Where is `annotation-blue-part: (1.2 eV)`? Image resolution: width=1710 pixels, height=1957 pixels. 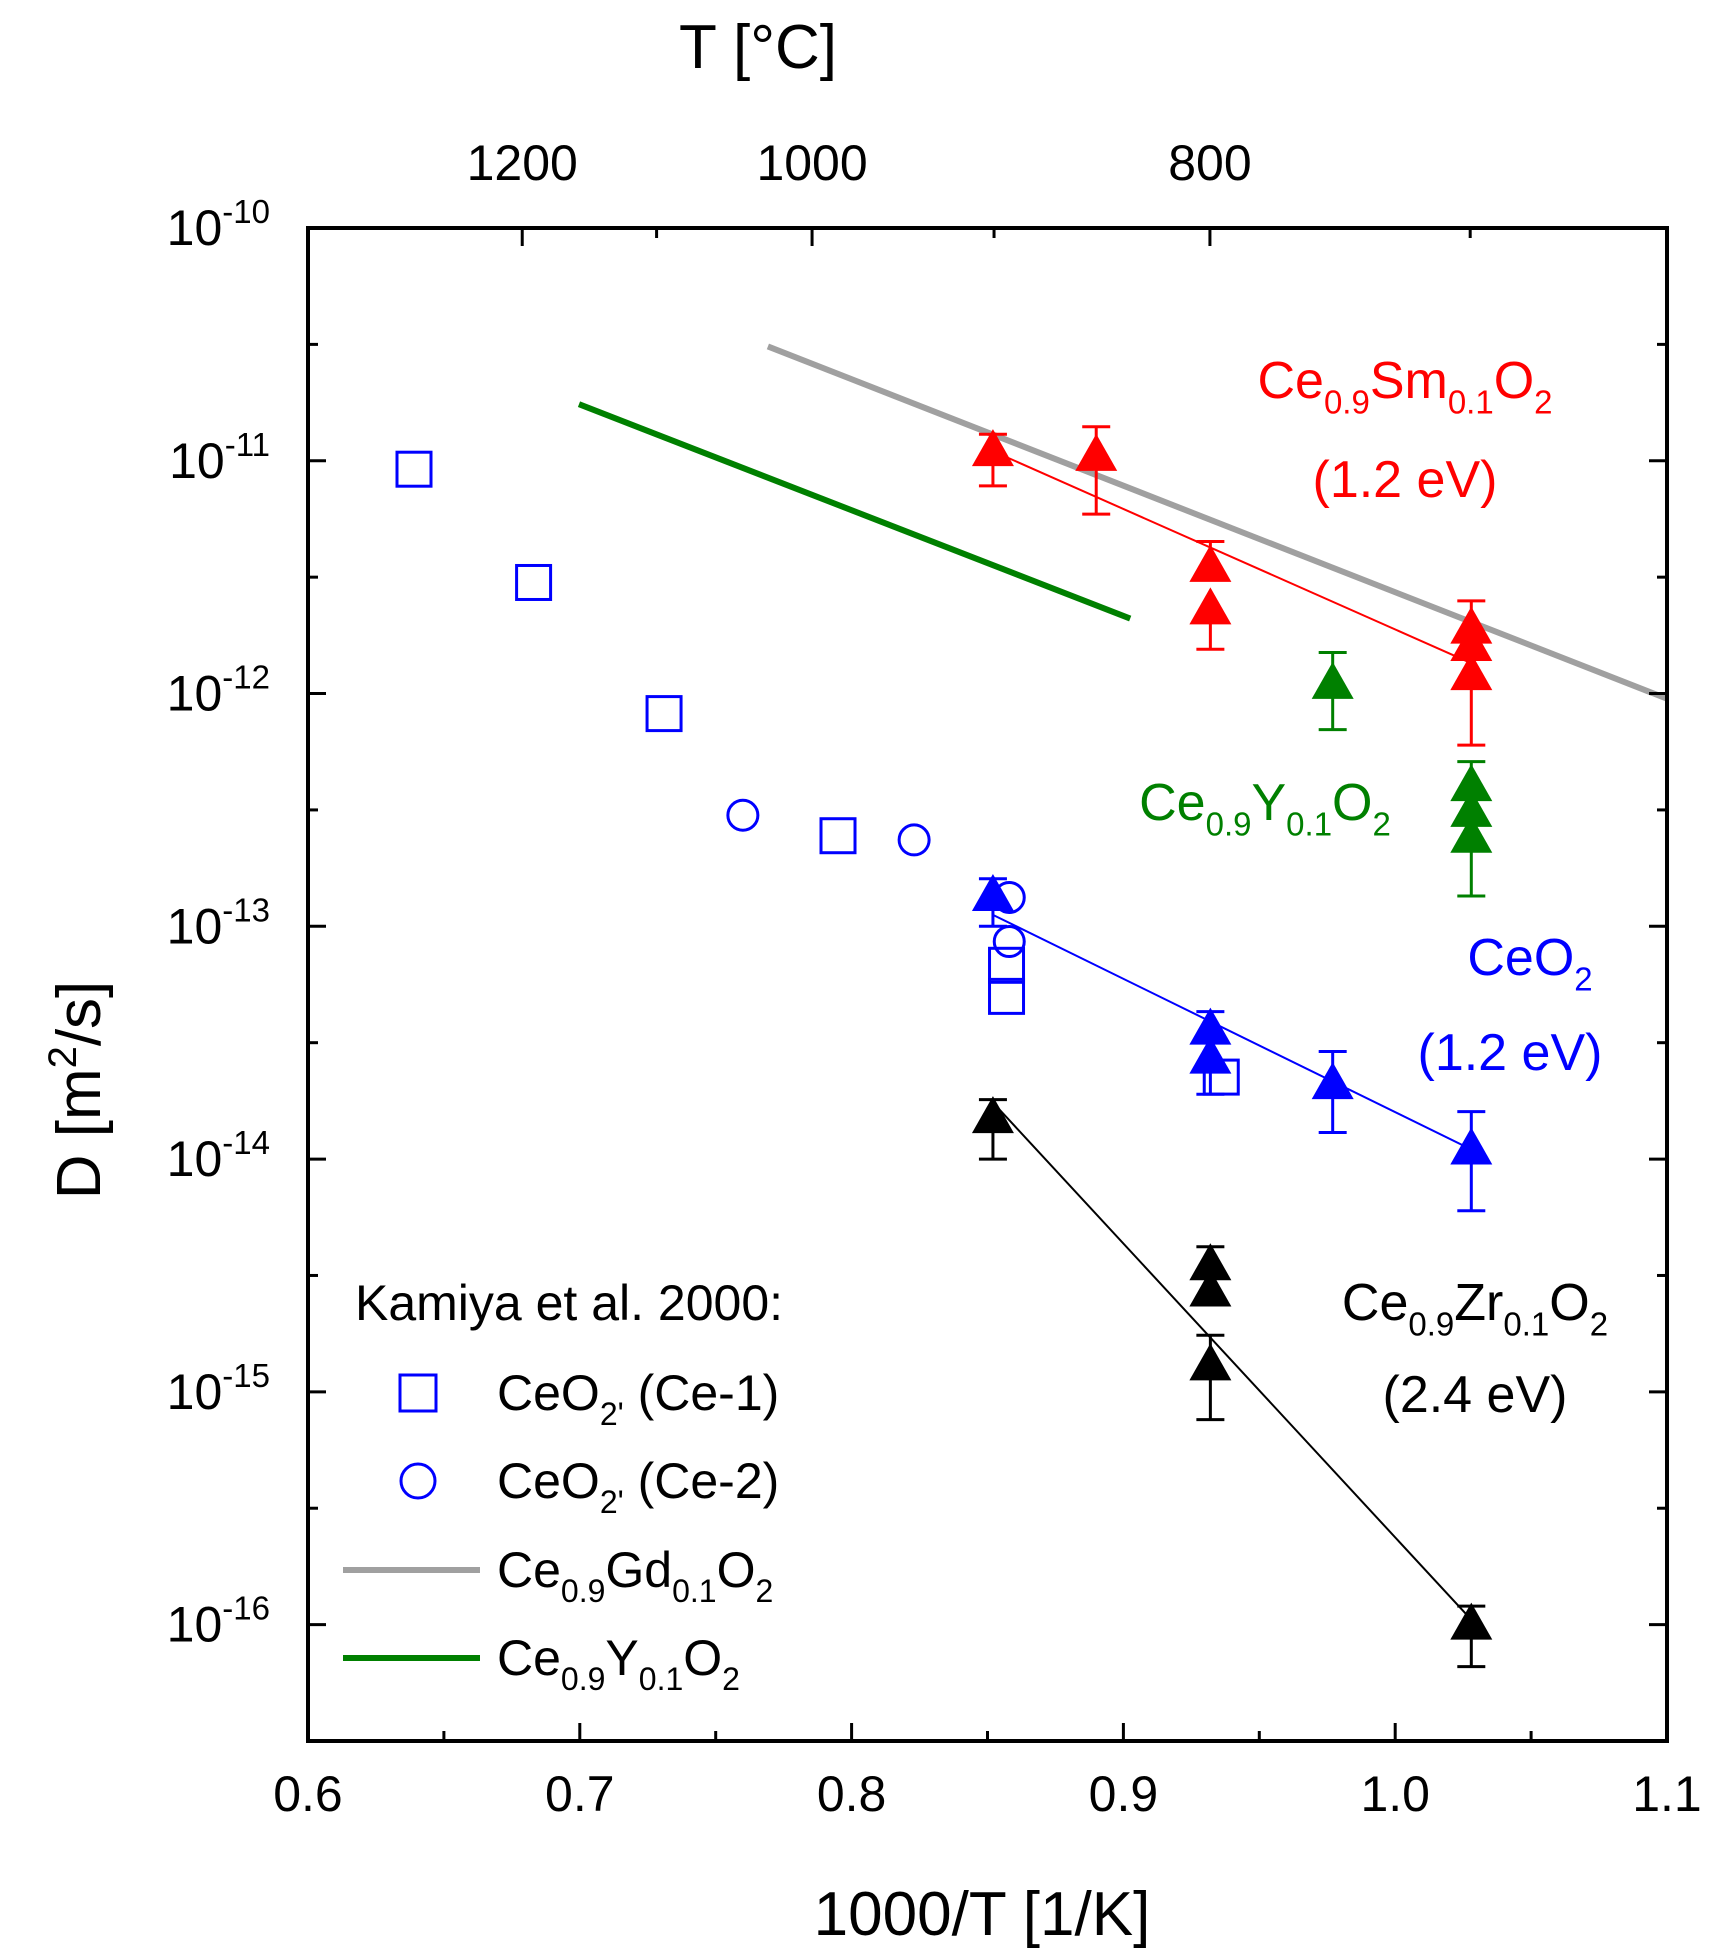
annotation-blue-part: (1.2 eV) is located at coordinates (1510, 1053).